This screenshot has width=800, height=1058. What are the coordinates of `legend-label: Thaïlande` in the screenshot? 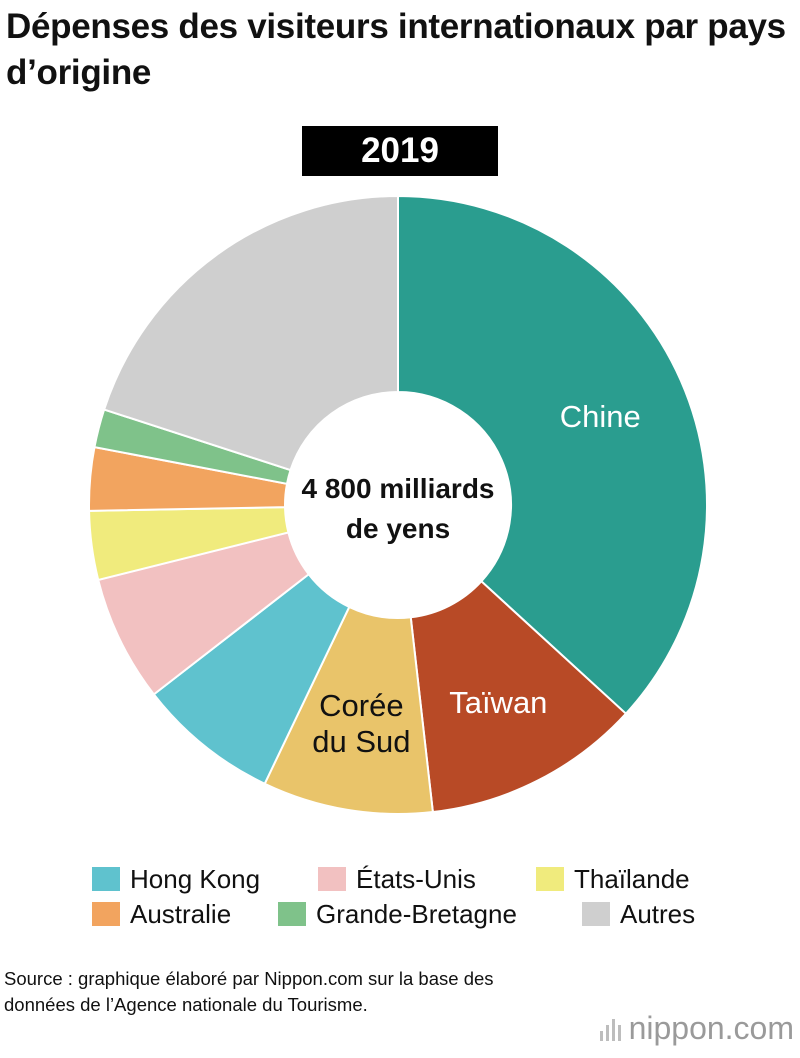 It's located at (632, 879).